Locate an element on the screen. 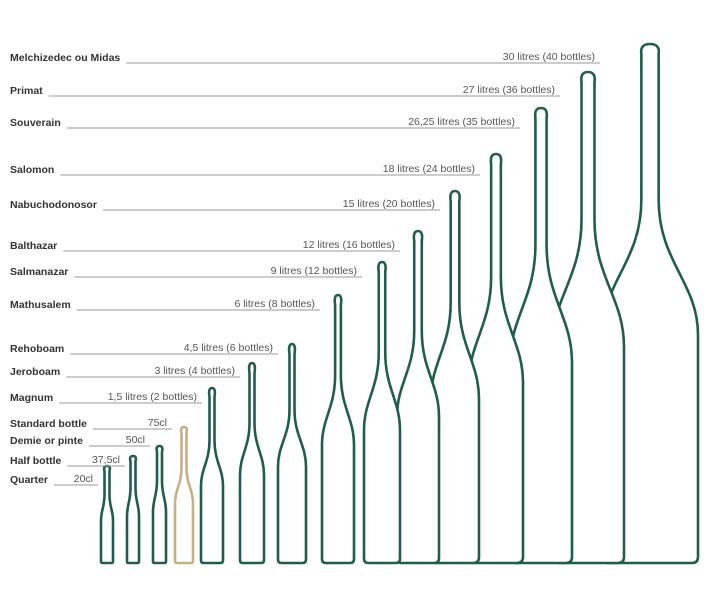  bottle-row-rehoboam: Rehoboam 4,5 litres (6 bottles) is located at coordinates (144, 348).